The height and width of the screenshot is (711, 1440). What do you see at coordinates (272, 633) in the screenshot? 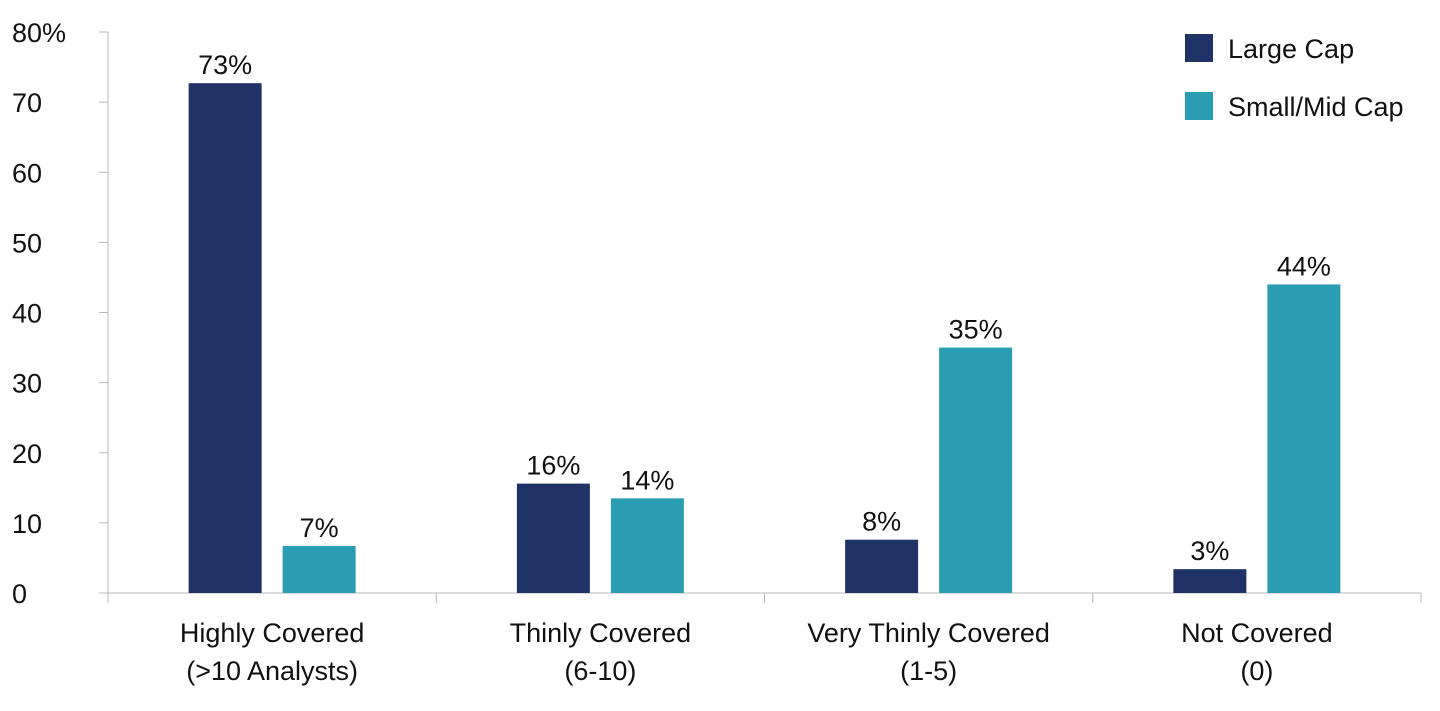
I see `x-category-label: Highly Covered` at bounding box center [272, 633].